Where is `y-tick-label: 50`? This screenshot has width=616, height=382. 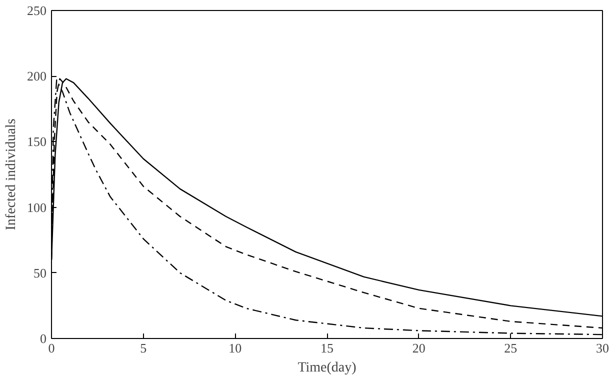 y-tick-label: 50 is located at coordinates (40, 272).